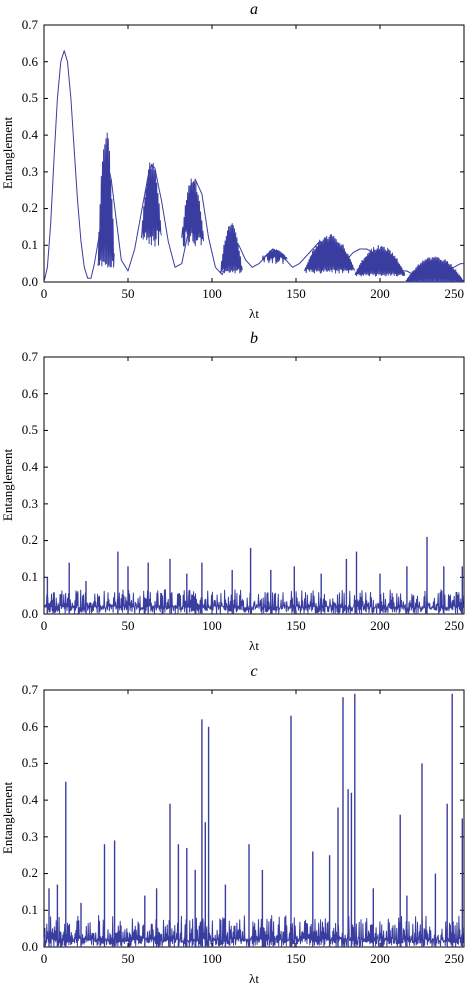 Image resolution: width=474 pixels, height=988 pixels. What do you see at coordinates (254, 645) in the screenshot?
I see `x-axis-label-b: λt` at bounding box center [254, 645].